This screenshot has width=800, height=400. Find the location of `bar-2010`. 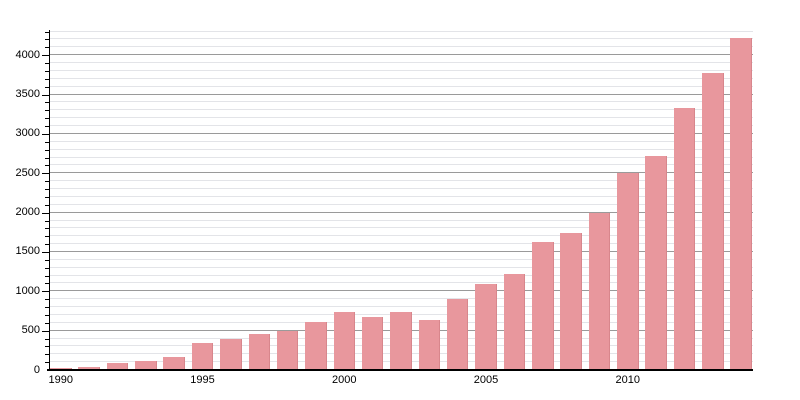

bar-2010 is located at coordinates (628, 271).